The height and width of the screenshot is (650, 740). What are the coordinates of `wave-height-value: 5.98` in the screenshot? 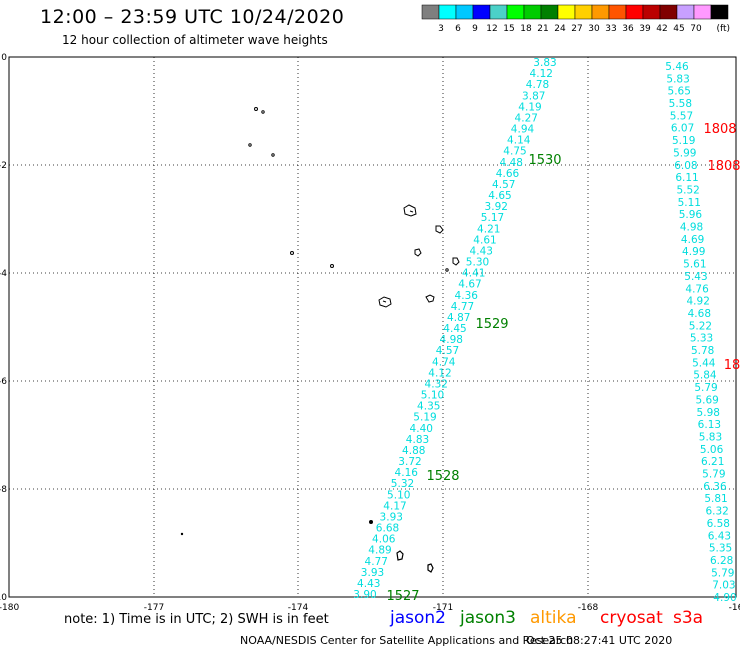 It's located at (708, 413).